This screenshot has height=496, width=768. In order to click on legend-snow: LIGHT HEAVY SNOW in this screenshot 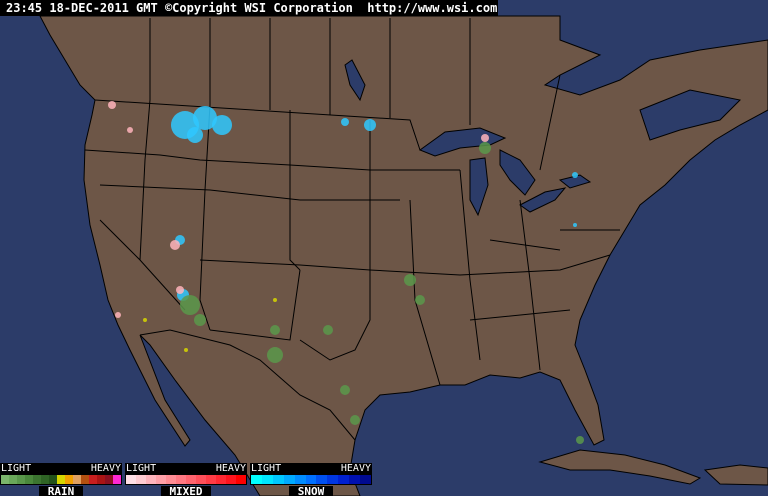, I will do `click(311, 479)`.